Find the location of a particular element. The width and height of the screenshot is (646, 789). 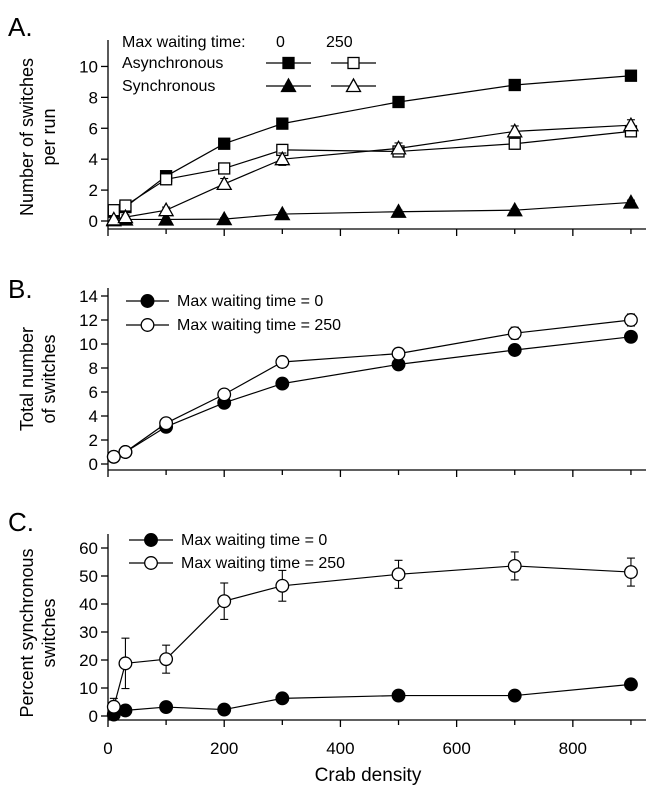

legend-c-entry-1: Max waiting time = 250 is located at coordinates (263, 563).